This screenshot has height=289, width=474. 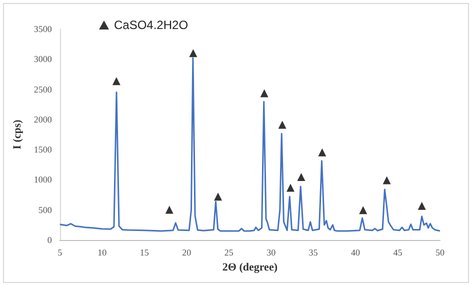 What do you see at coordinates (43, 59) in the screenshot?
I see `y-tick-label: 3000` at bounding box center [43, 59].